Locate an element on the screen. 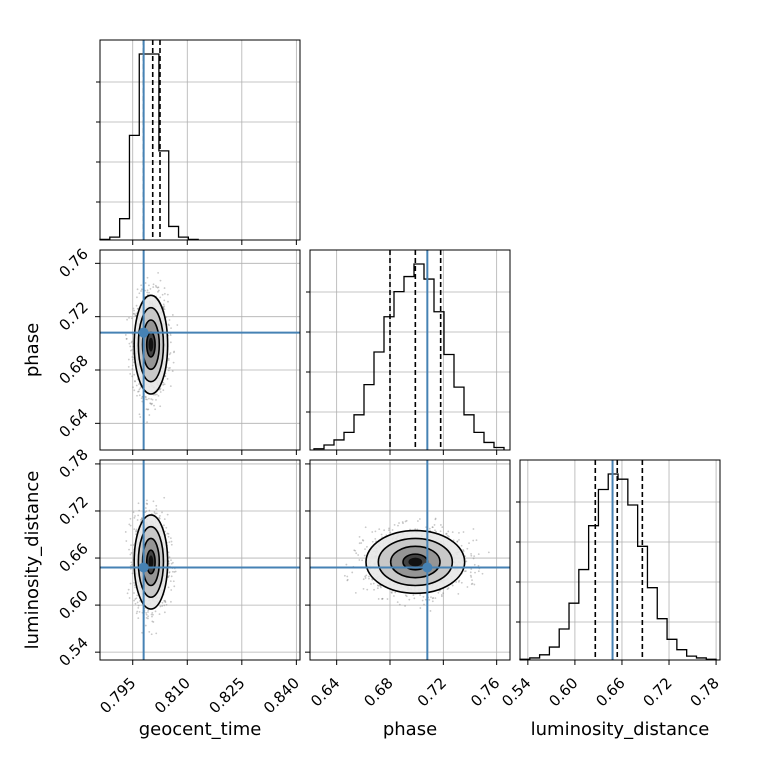 Image resolution: width=760 pixels, height=760 pixels. x-tick-label: 0.78 is located at coordinates (704, 692).